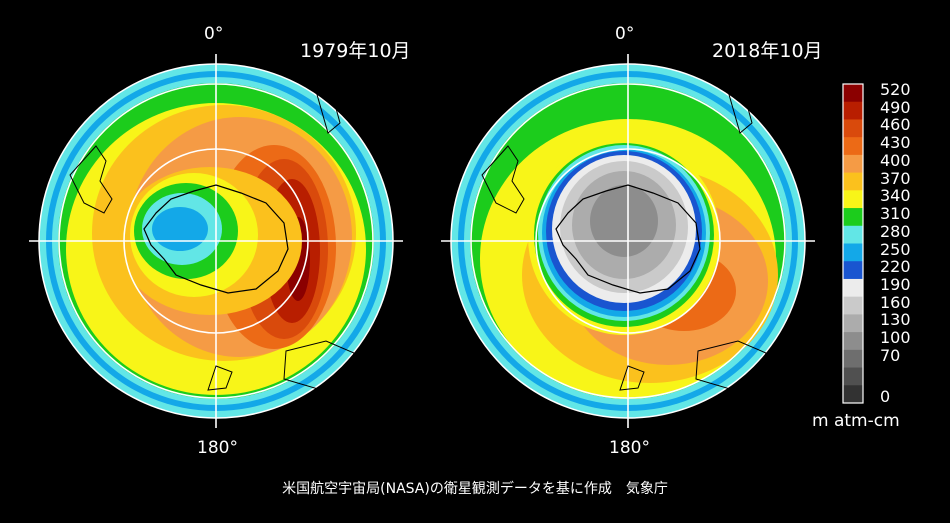  What do you see at coordinates (895, 214) in the screenshot?
I see `colorbar-tick-310: 310` at bounding box center [895, 214].